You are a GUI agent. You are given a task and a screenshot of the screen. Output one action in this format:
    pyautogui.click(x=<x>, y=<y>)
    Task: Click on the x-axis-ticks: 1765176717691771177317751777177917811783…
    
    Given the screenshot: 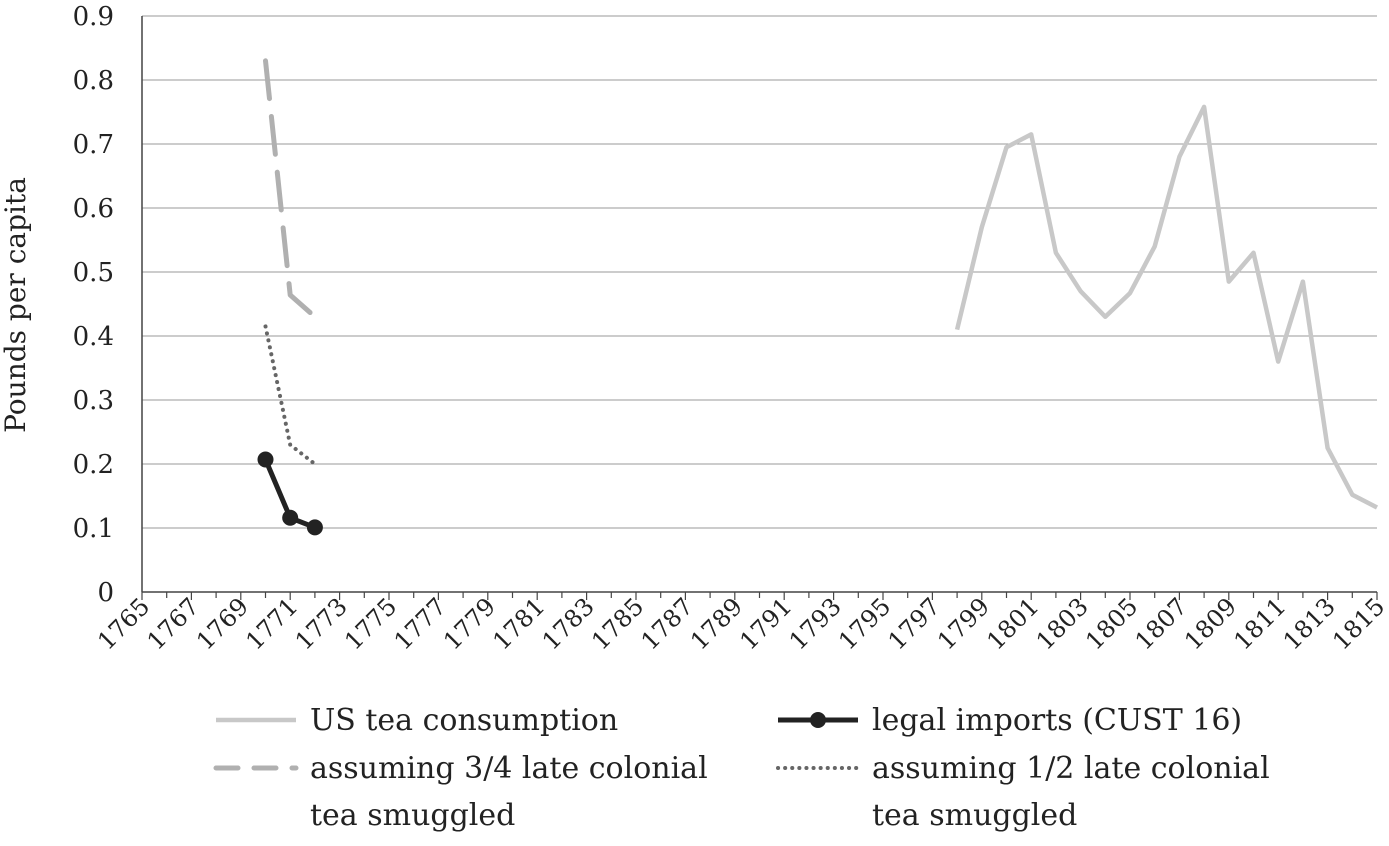 What is the action you would take?
    pyautogui.click(x=740, y=623)
    